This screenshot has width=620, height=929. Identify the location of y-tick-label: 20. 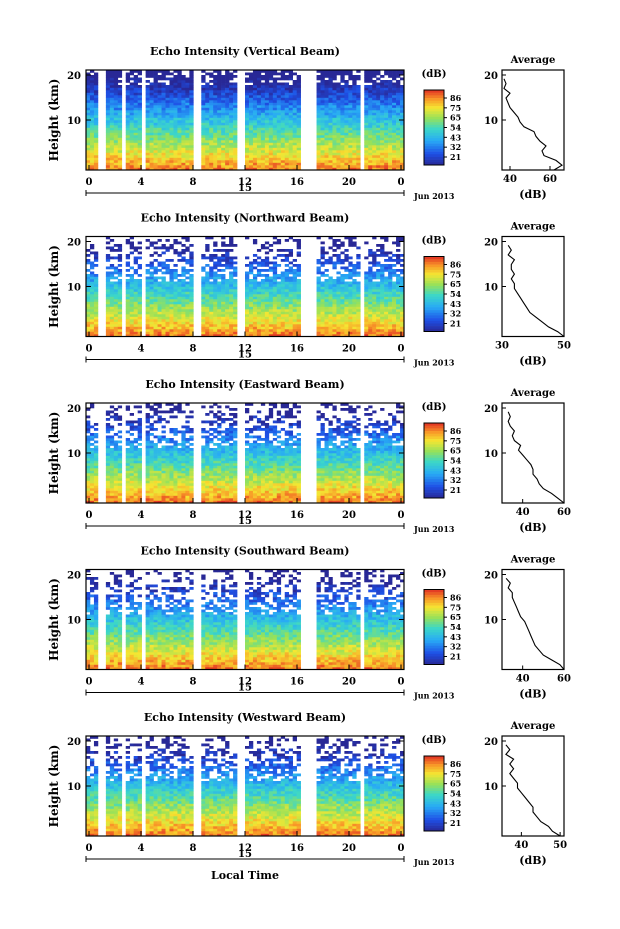
(74, 243).